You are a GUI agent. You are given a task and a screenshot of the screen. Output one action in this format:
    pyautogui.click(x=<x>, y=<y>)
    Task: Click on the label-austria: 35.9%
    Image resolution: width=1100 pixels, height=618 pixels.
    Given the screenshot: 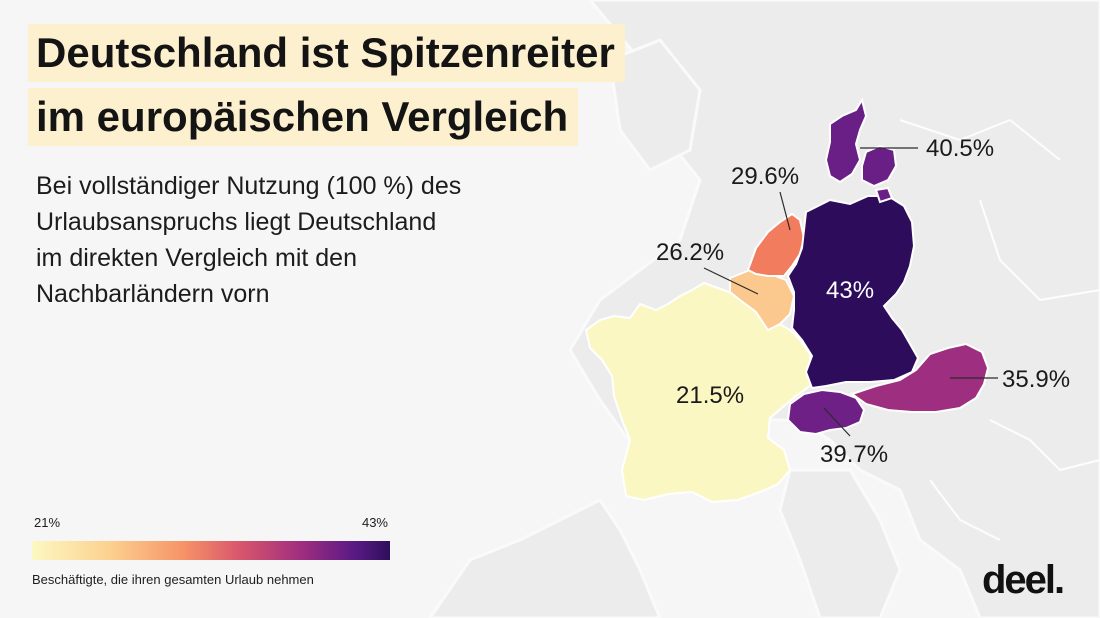 What is the action you would take?
    pyautogui.click(x=1036, y=379)
    